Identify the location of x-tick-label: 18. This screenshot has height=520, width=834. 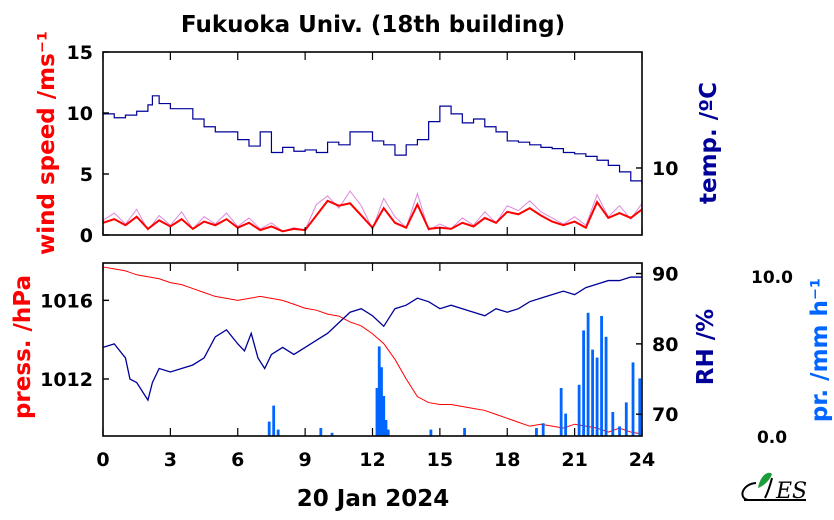
(507, 460).